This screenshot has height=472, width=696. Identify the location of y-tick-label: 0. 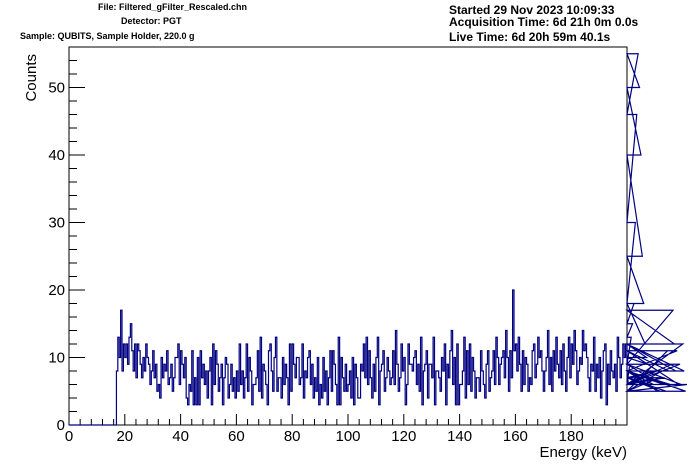
(61, 425).